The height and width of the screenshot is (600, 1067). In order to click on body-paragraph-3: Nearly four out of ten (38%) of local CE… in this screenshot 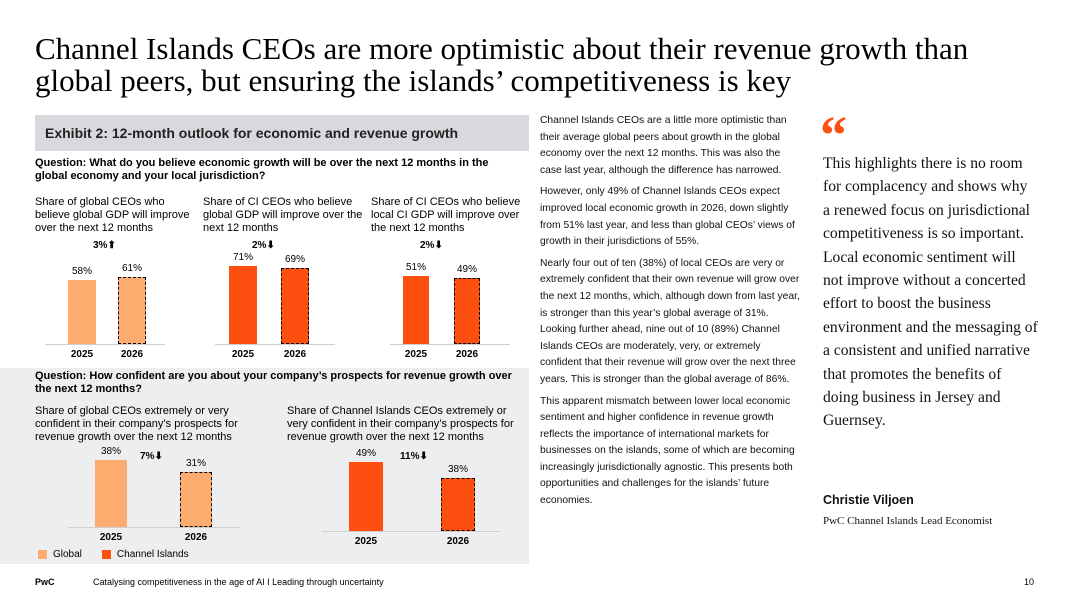, I will do `click(670, 321)`.